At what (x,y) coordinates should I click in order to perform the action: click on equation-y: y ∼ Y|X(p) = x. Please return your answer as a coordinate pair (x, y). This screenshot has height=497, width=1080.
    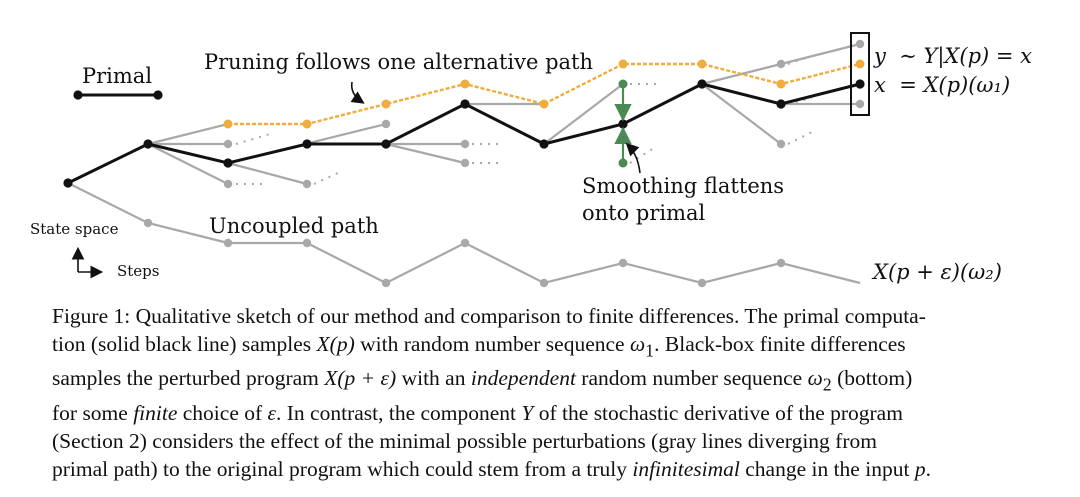
    Looking at the image, I should click on (952, 56).